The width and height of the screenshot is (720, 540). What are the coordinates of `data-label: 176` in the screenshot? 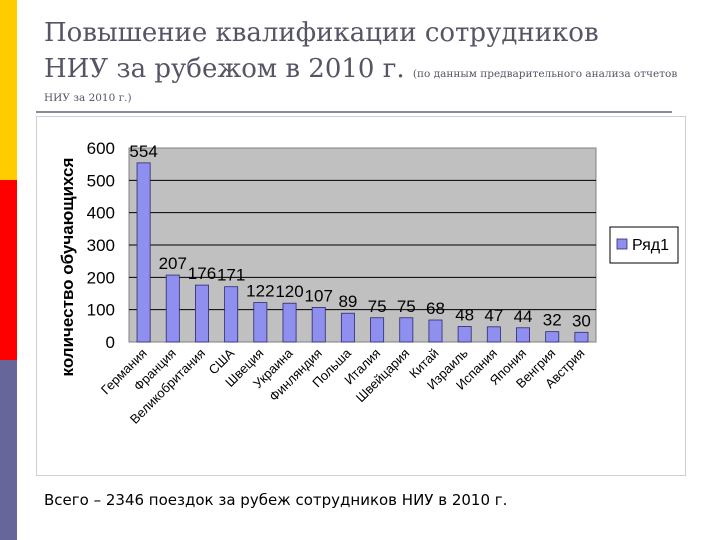 It's located at (202, 273).